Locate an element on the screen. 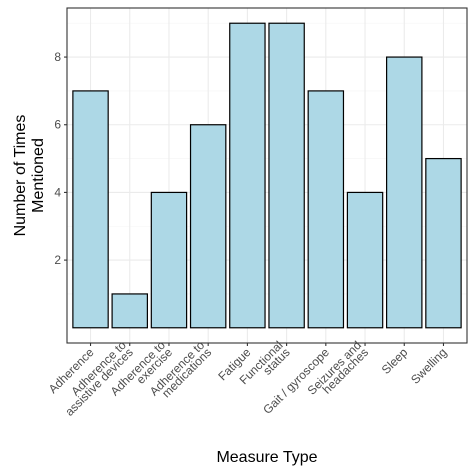 This screenshot has width=474, height=474. y-tick-label: 8 is located at coordinates (57, 57).